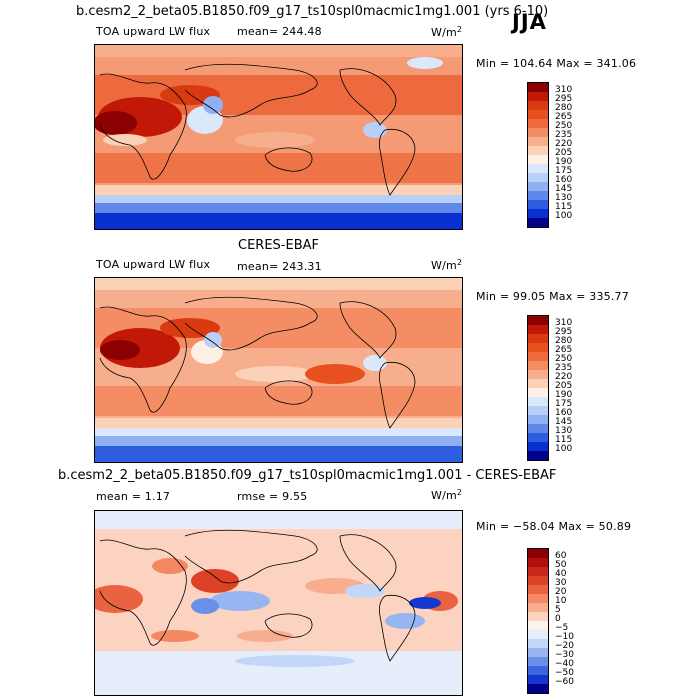 This screenshot has width=700, height=700. What do you see at coordinates (564, 637) in the screenshot?
I see `colorbar-tick: −10` at bounding box center [564, 637].